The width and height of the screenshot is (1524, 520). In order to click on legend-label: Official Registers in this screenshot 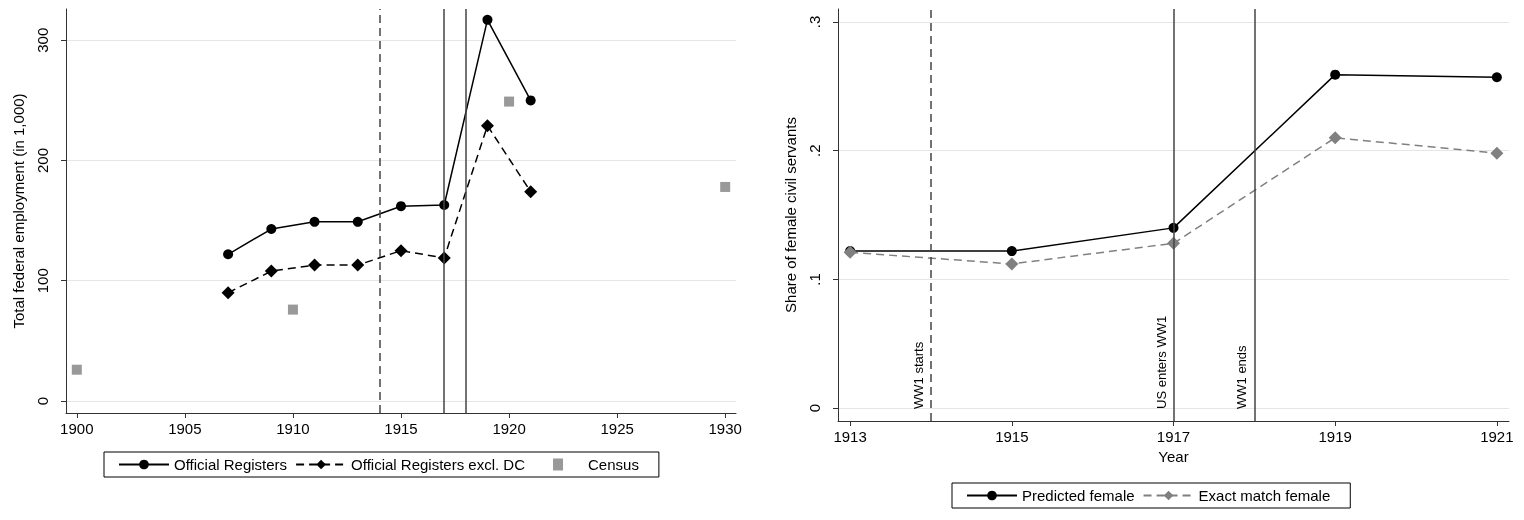, I will do `click(231, 464)`.